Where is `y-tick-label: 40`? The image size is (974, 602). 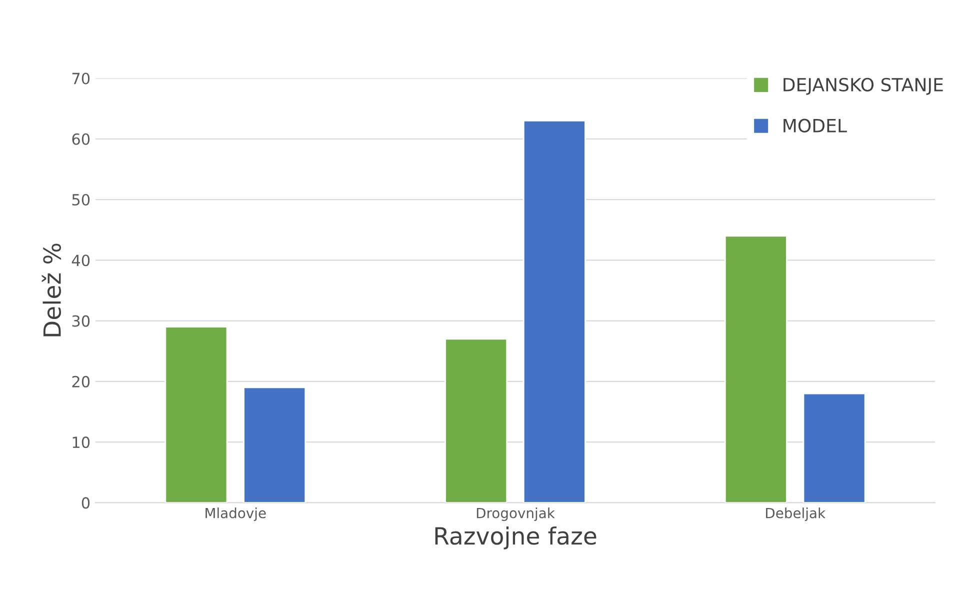
y-tick-label: 40 is located at coordinates (81, 260).